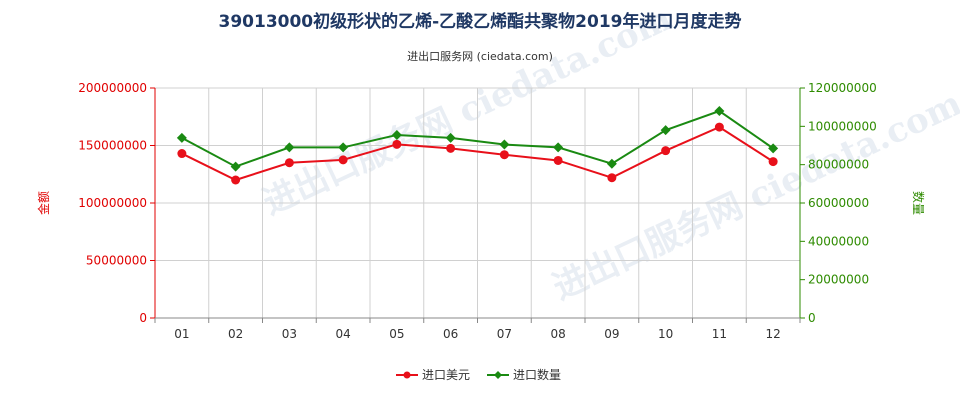  What do you see at coordinates (838, 241) in the screenshot?
I see `y-right-tick-label: 40000000` at bounding box center [838, 241].